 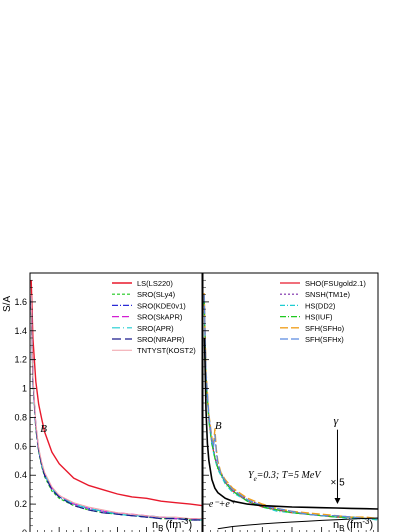 I want to click on x-axis-label-main: n, so click(x=155, y=525).